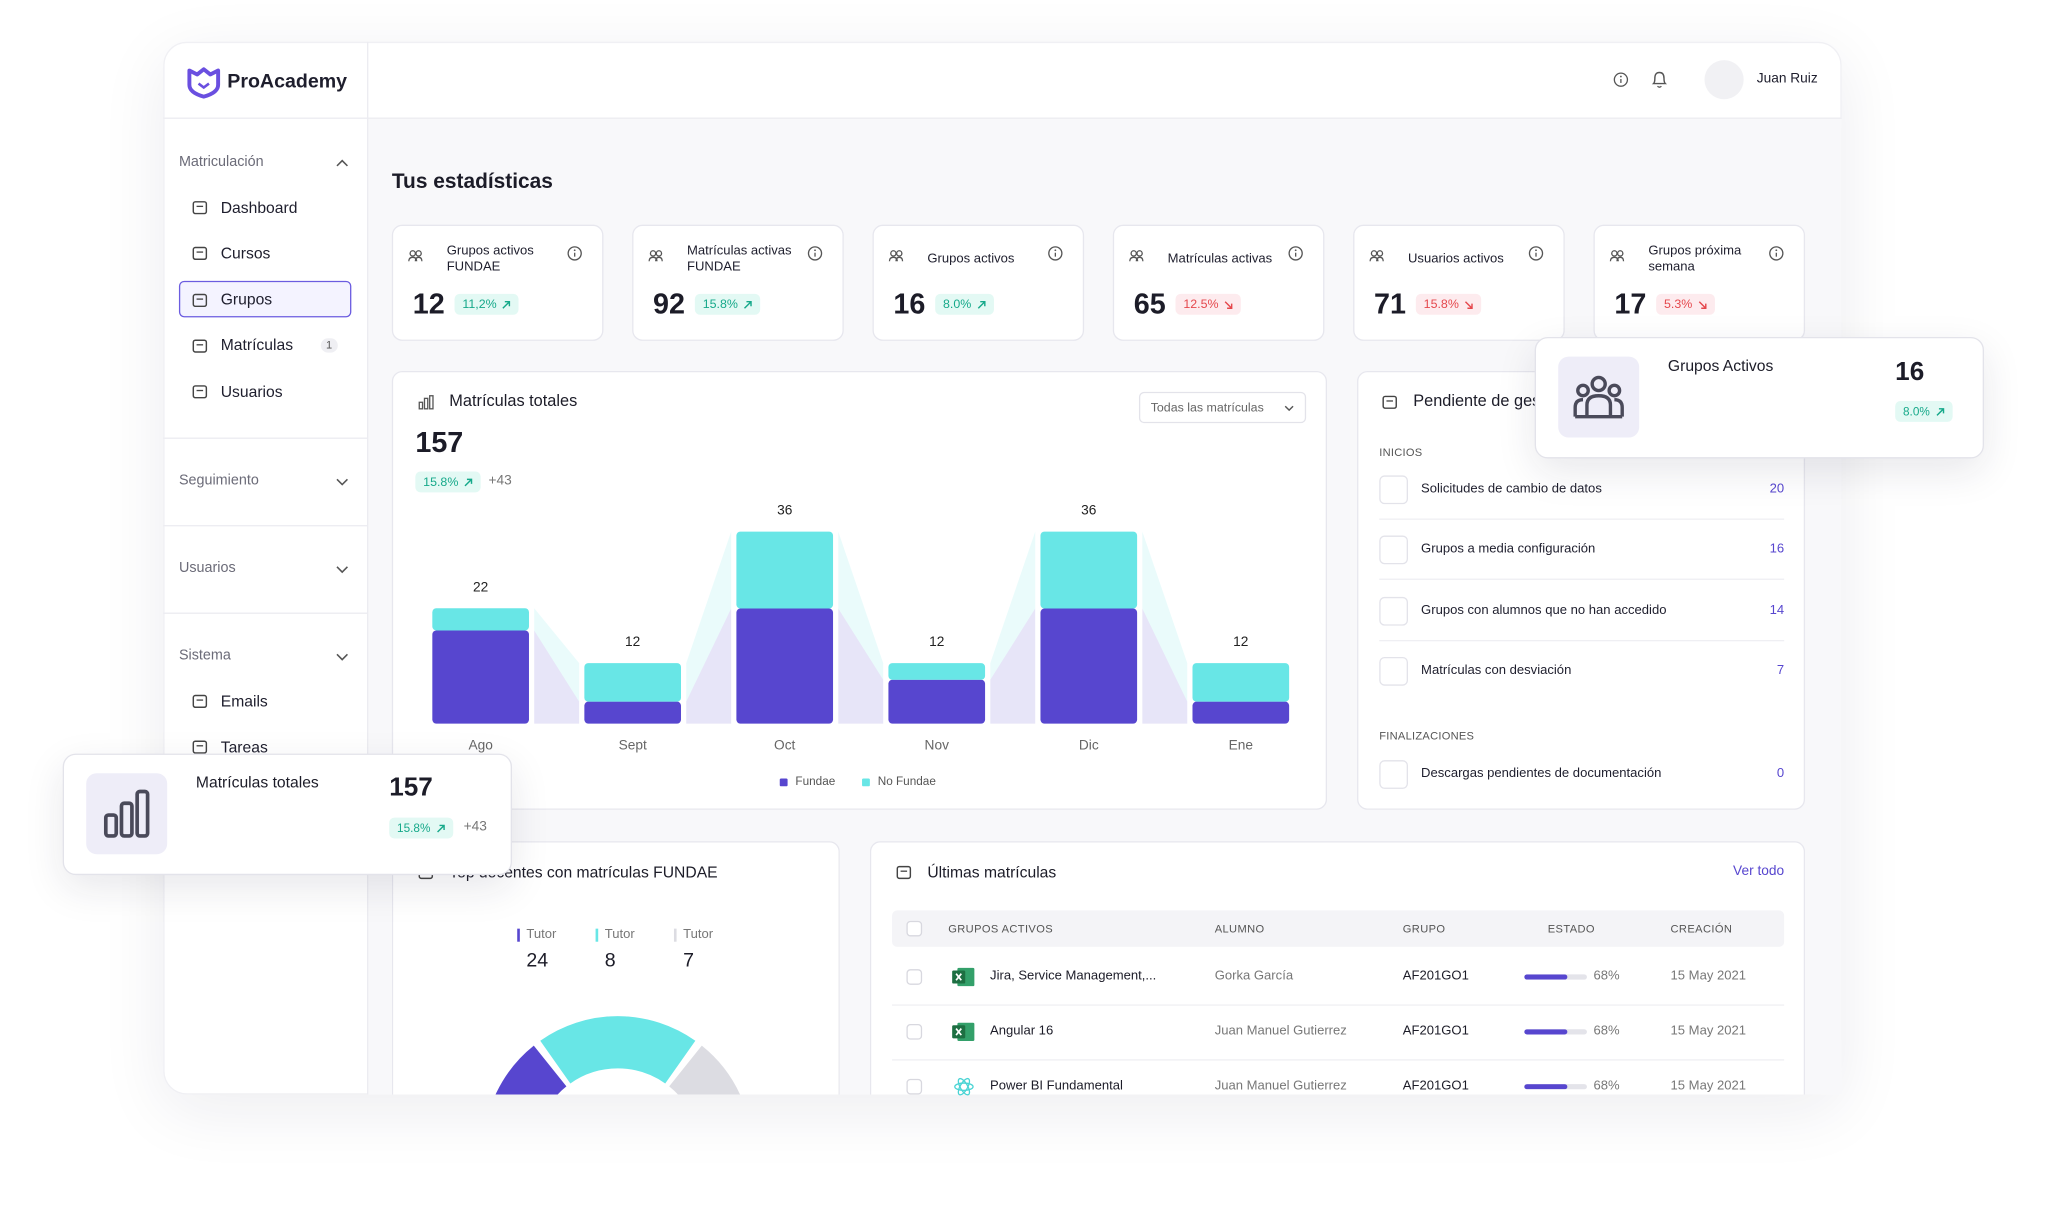 The image size is (2048, 1224). Describe the element at coordinates (1606, 976) in the screenshot. I see `progress-label: 68%` at that location.